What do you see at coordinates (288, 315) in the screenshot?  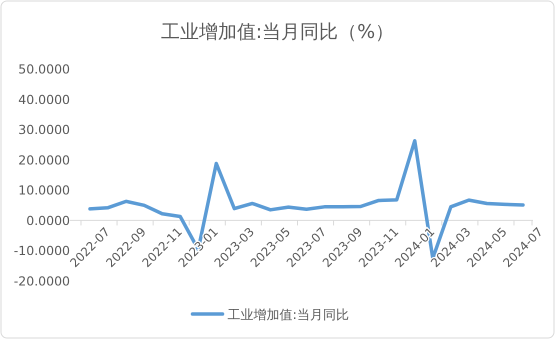 I see `legend-label: 工业增加值:当月同比` at bounding box center [288, 315].